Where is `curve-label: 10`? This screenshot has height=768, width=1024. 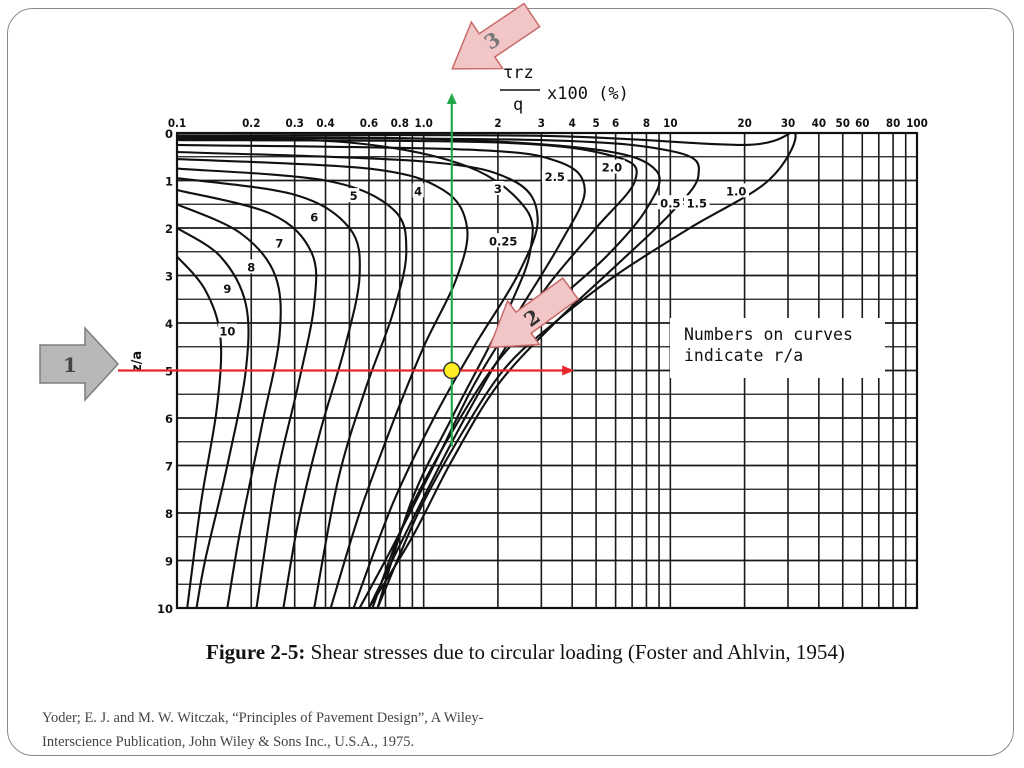 curve-label: 10 is located at coordinates (227, 332).